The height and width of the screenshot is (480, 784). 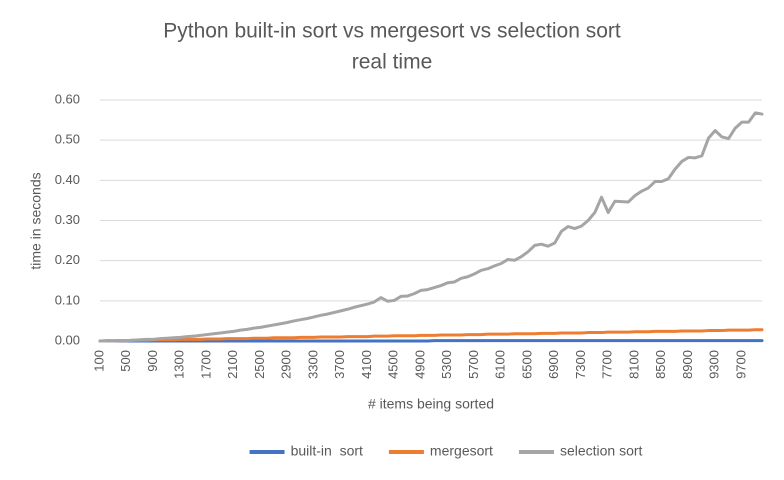 I want to click on x-tick-label: 1300, so click(x=179, y=364).